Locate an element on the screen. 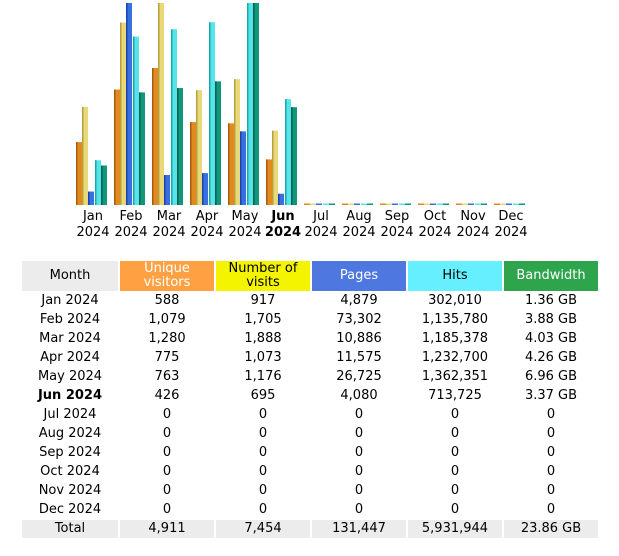  bar-number-of-visits-sep-2024 is located at coordinates (389, 204).